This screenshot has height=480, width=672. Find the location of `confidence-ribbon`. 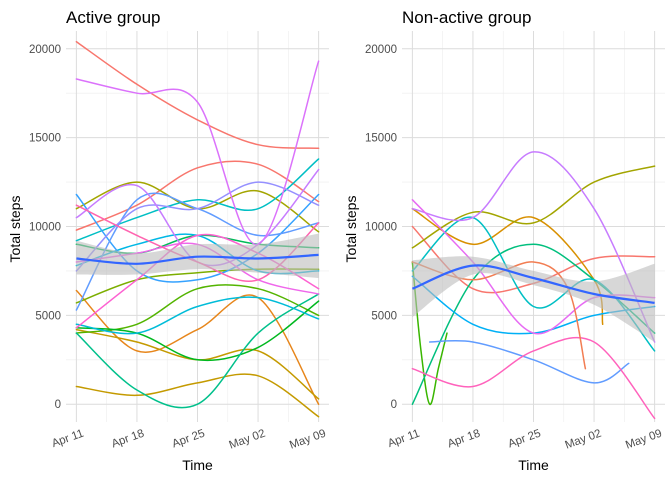

confidence-ribbon is located at coordinates (533, 299).